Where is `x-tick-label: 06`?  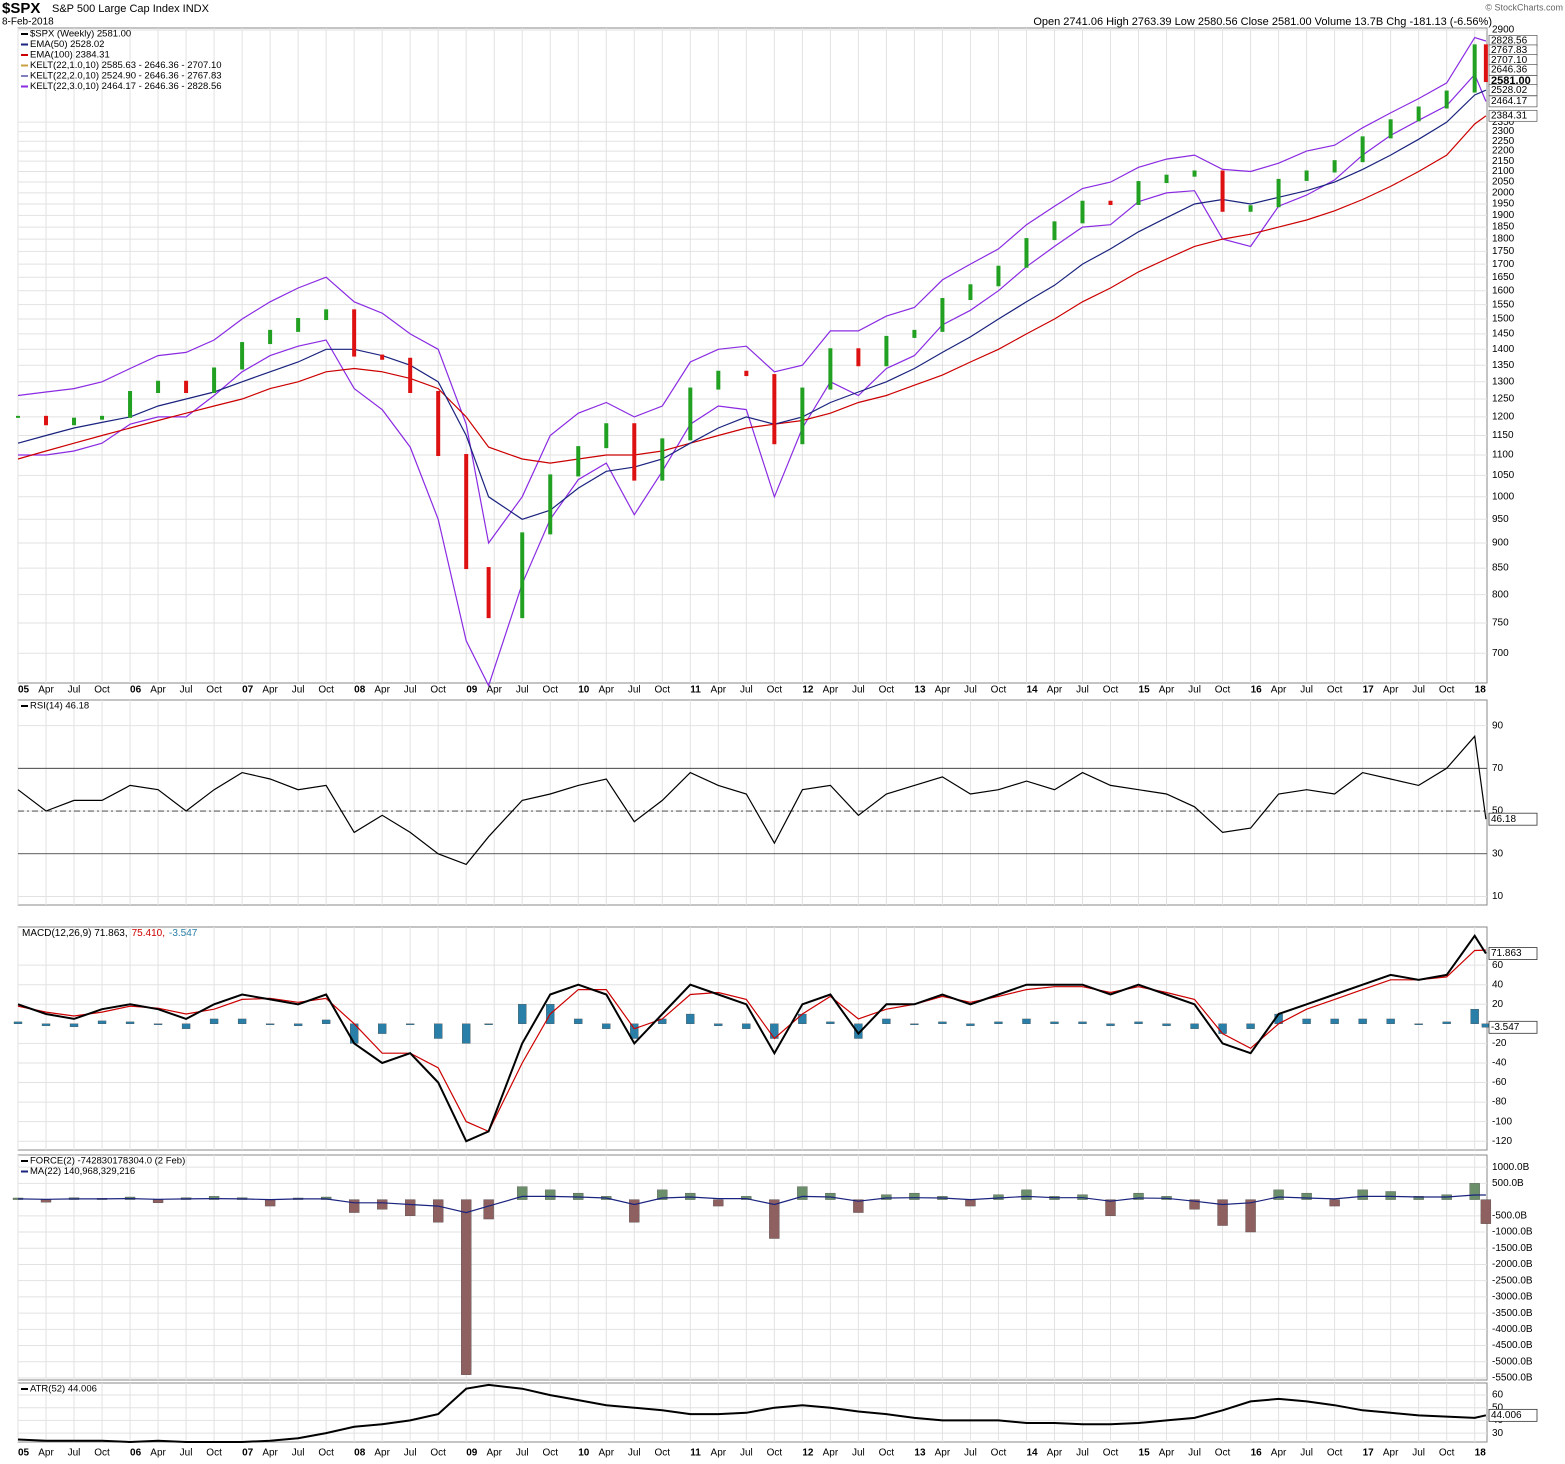
x-tick-label: 06 is located at coordinates (136, 690).